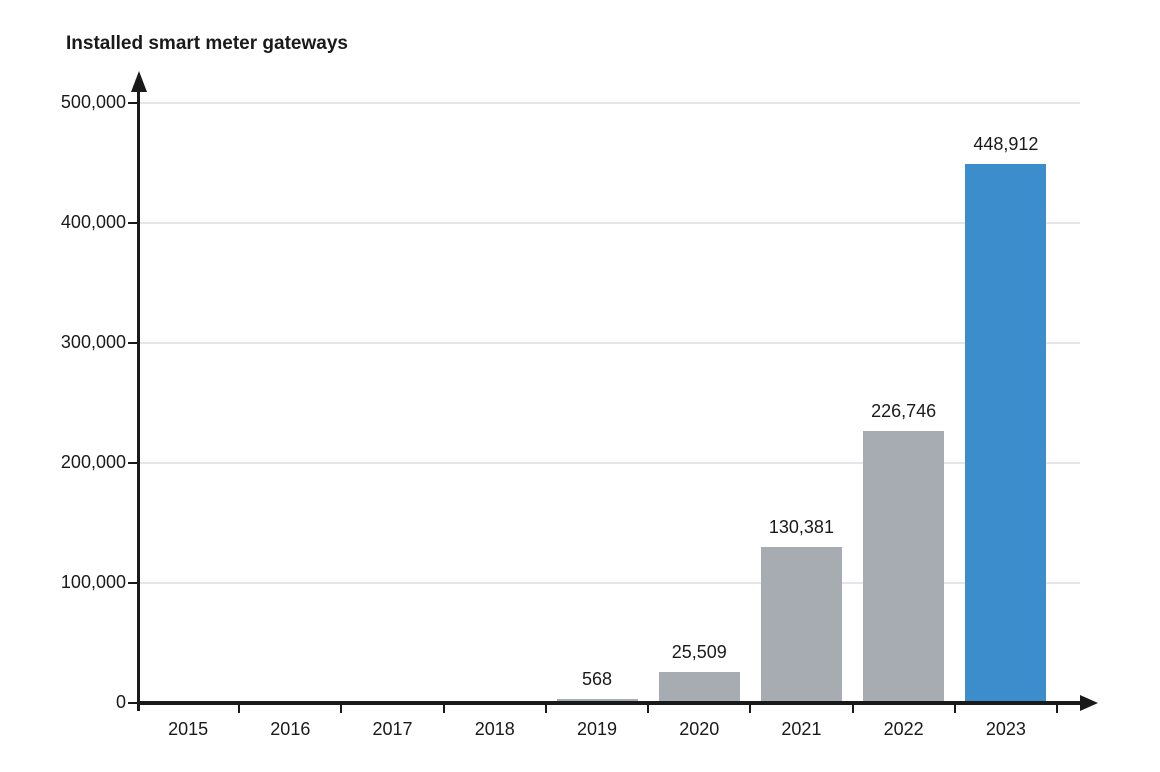  I want to click on bar-2022, so click(904, 566).